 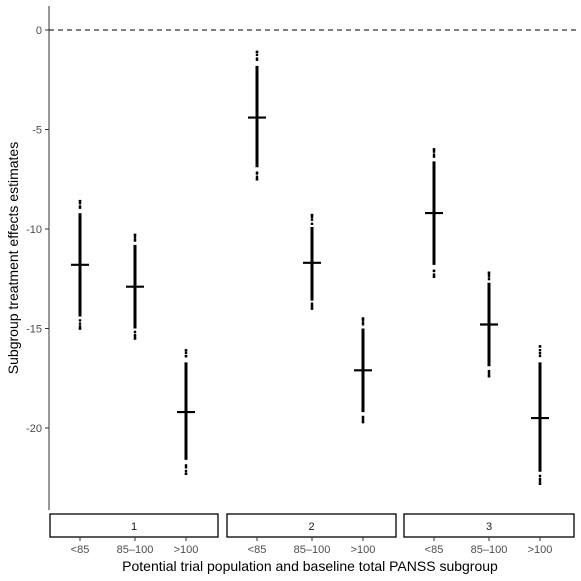 What do you see at coordinates (39, 31) in the screenshot?
I see `y-tick-label: 0` at bounding box center [39, 31].